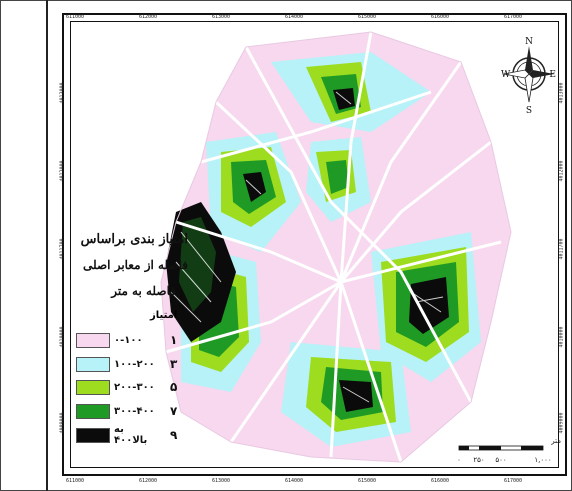 The width and height of the screenshot is (572, 491). What do you see at coordinates (47, 245) in the screenshot?
I see `left-divider` at bounding box center [47, 245].